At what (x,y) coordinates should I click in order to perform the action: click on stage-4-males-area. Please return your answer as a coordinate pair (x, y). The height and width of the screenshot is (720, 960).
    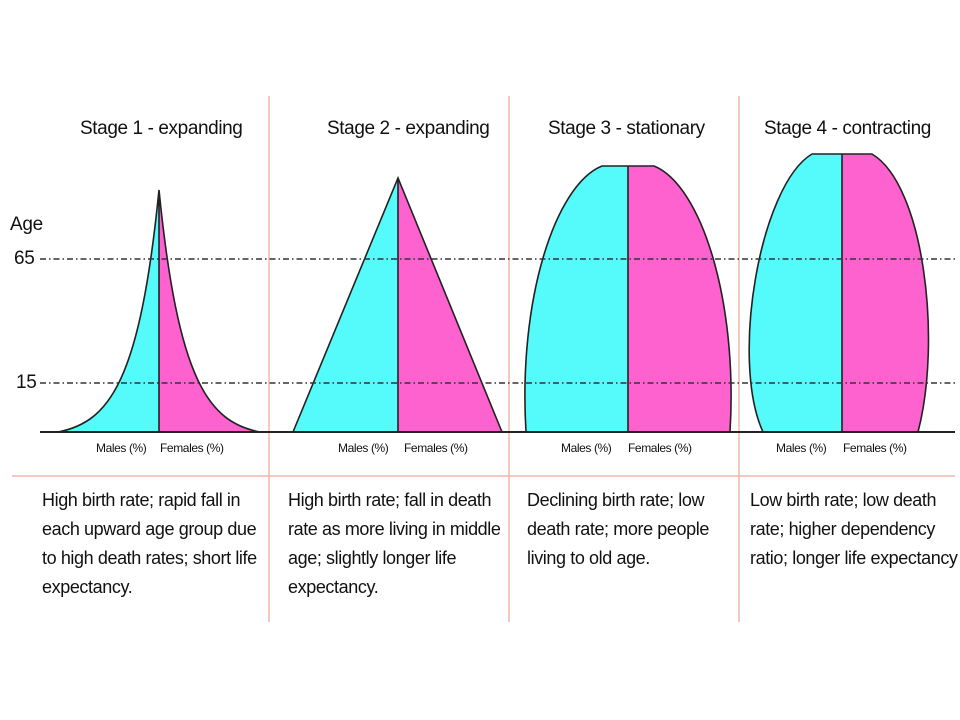
    Looking at the image, I should click on (795, 293).